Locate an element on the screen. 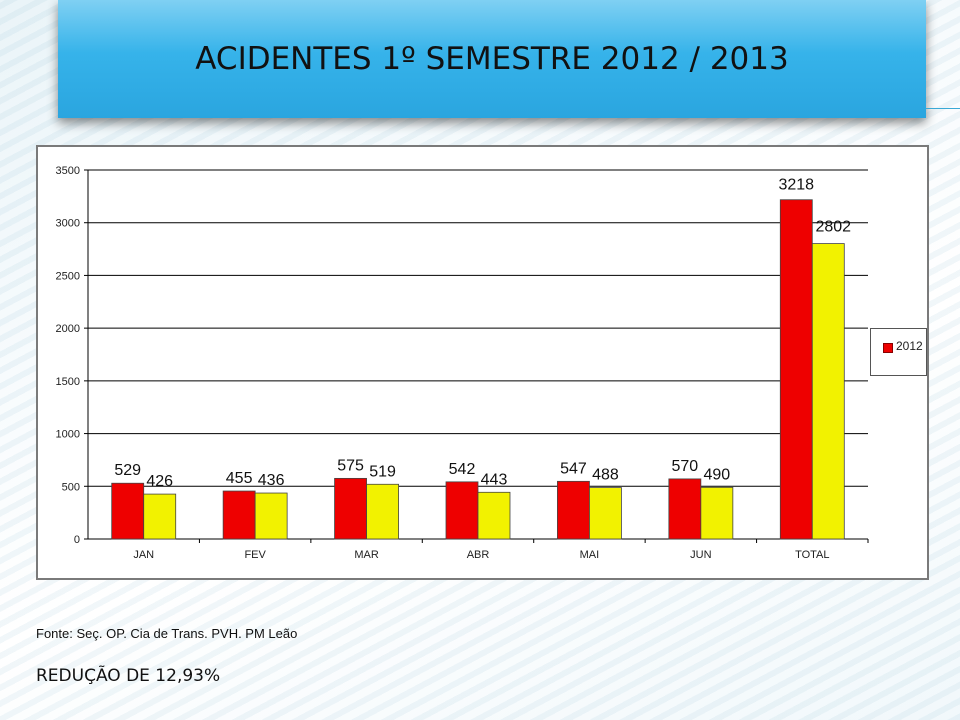  data-label: 3218 is located at coordinates (796, 185).